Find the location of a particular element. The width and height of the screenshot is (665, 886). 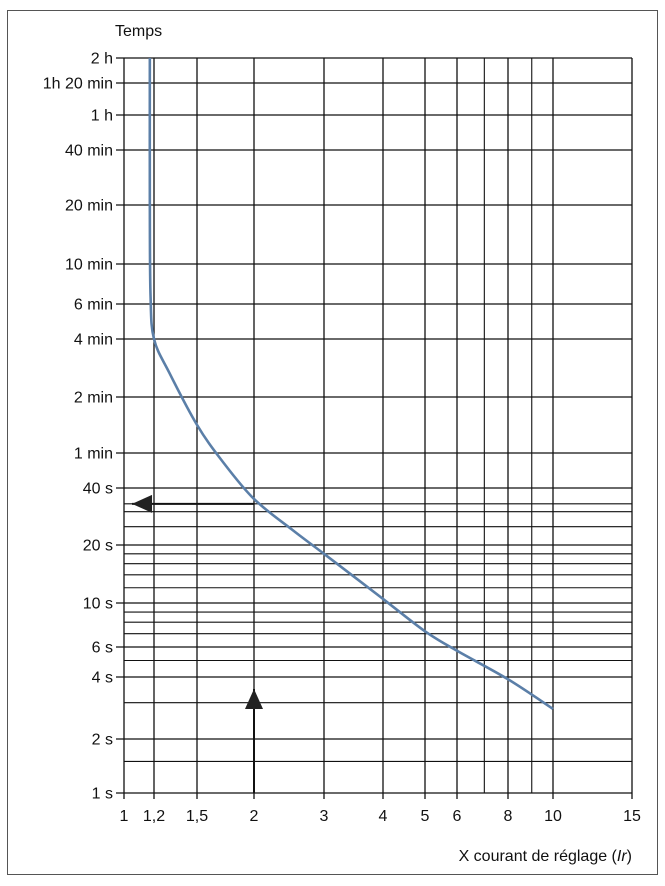

y-tick-label: 4 min is located at coordinates (93, 340).